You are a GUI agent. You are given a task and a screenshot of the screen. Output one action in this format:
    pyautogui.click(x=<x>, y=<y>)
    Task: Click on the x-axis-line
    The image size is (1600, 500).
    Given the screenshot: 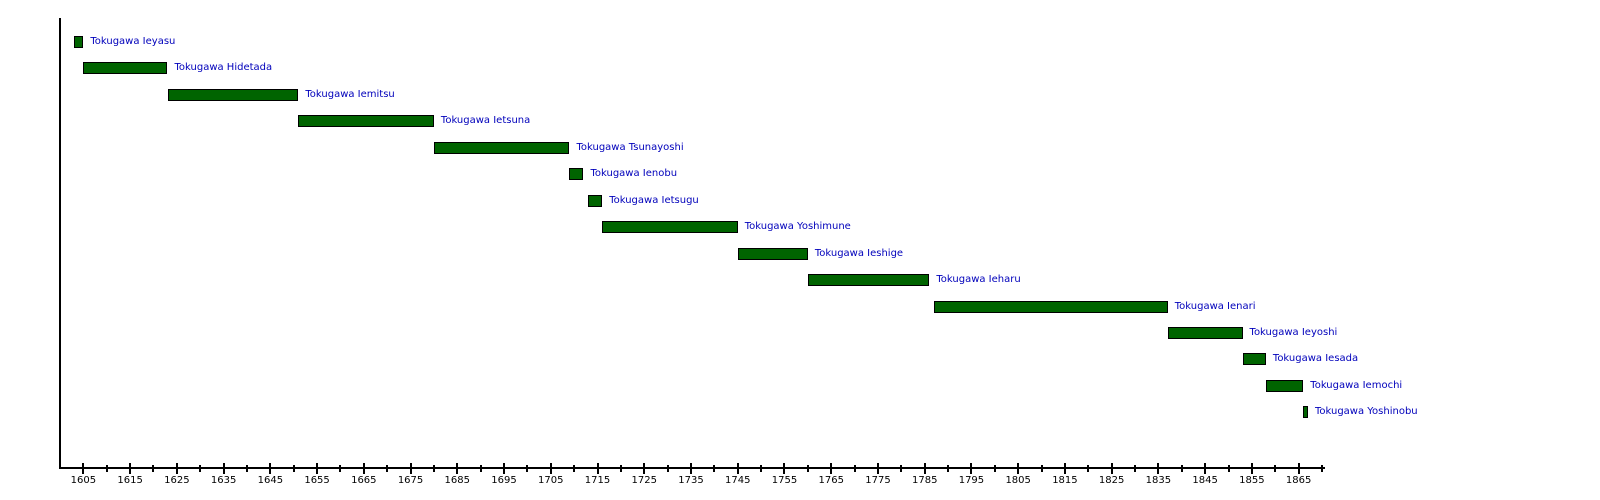 What is the action you would take?
    pyautogui.click(x=692, y=468)
    